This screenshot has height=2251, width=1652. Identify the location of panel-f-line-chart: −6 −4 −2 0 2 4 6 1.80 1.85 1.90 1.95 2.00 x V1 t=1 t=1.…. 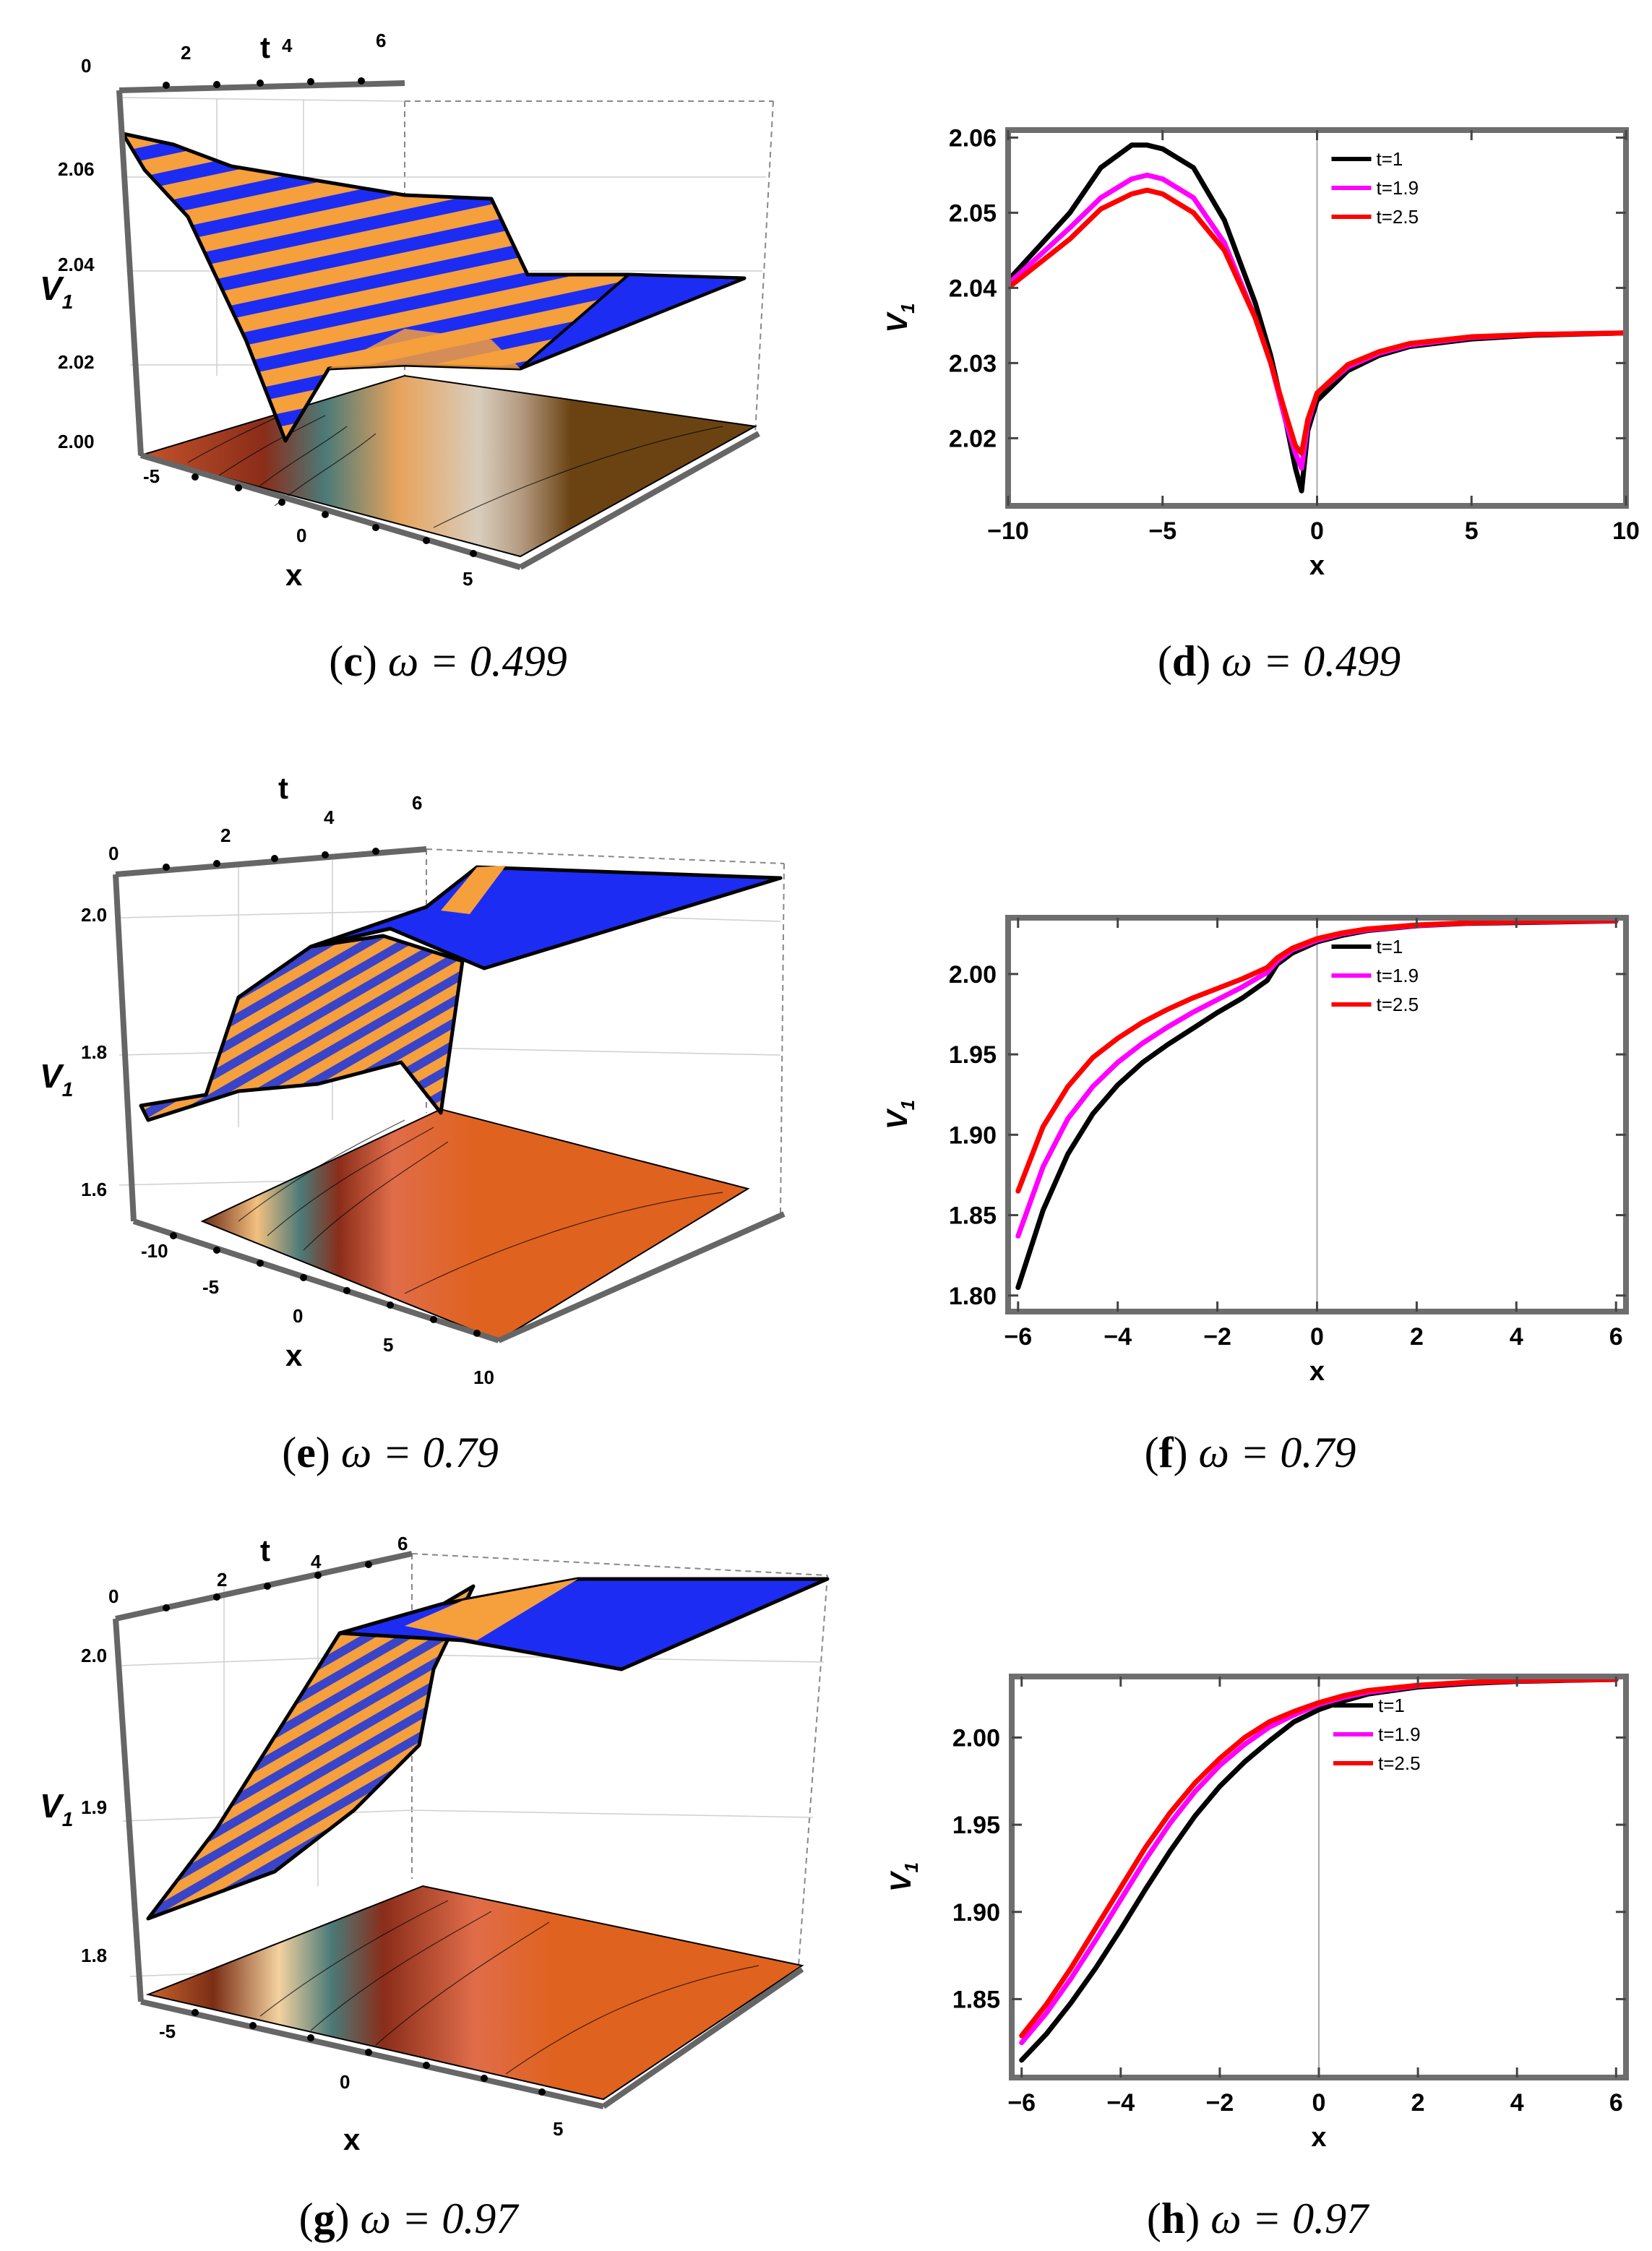
(1255, 1151).